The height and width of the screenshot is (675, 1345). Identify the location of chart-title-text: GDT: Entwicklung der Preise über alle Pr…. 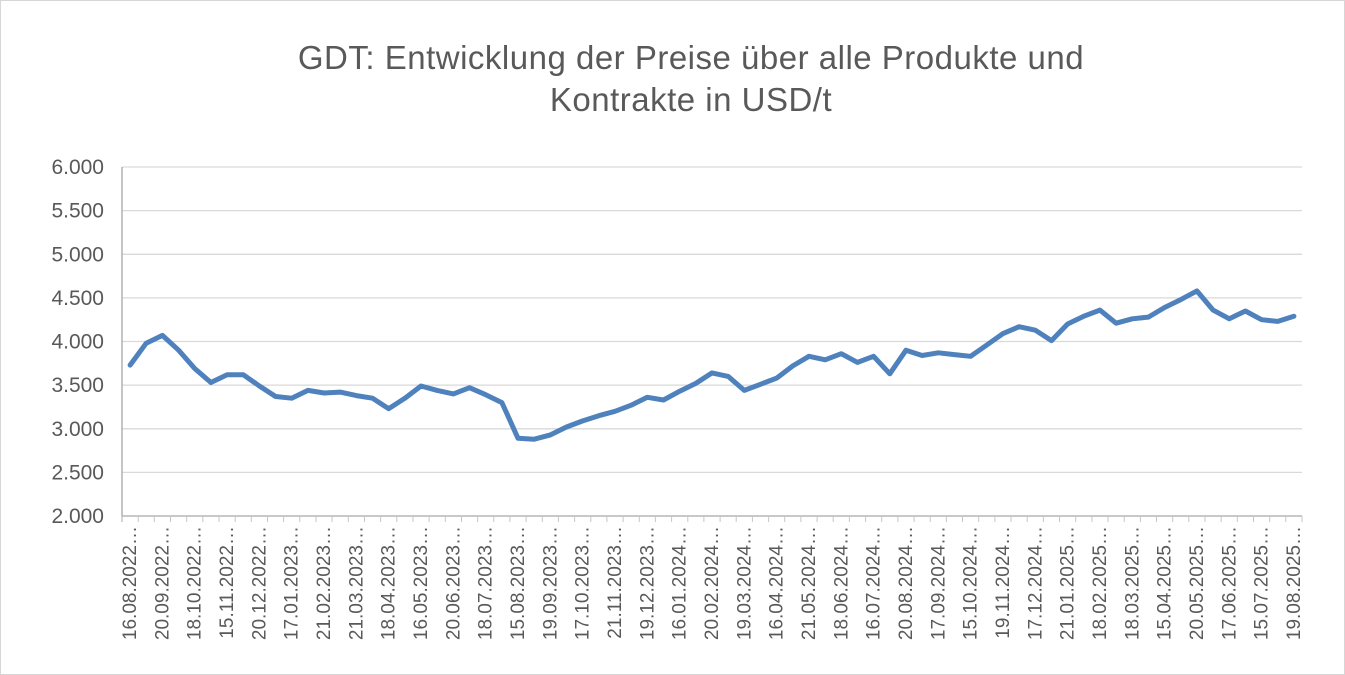
(691, 78).